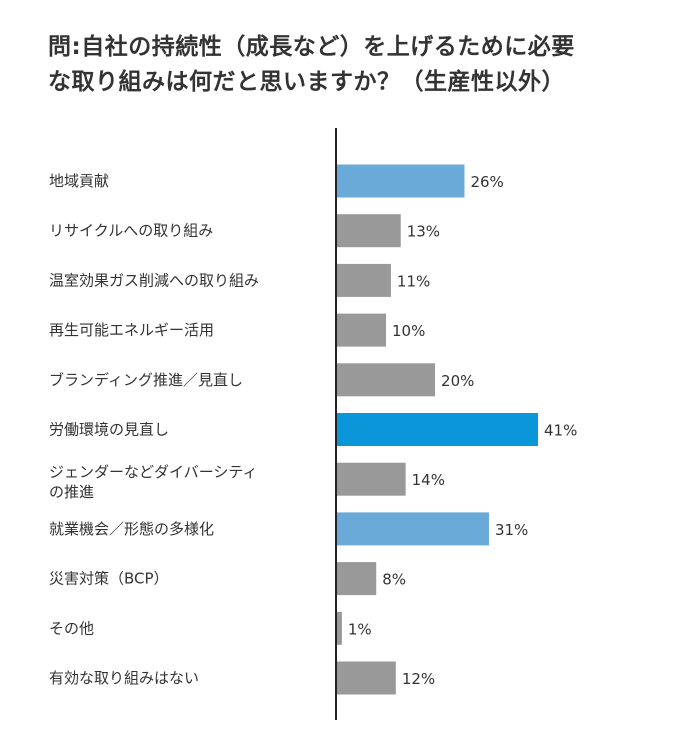 The image size is (676, 750). What do you see at coordinates (511, 530) in the screenshot?
I see `data-label: 31%` at bounding box center [511, 530].